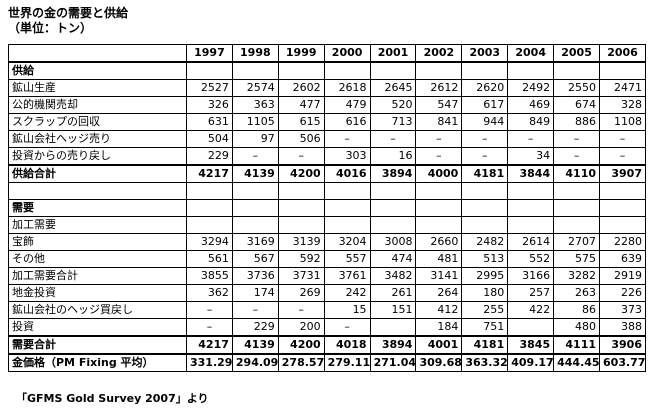 The image size is (662, 413). What do you see at coordinates (622, 122) in the screenshot?
I see `value-cell: 1108` at bounding box center [622, 122].